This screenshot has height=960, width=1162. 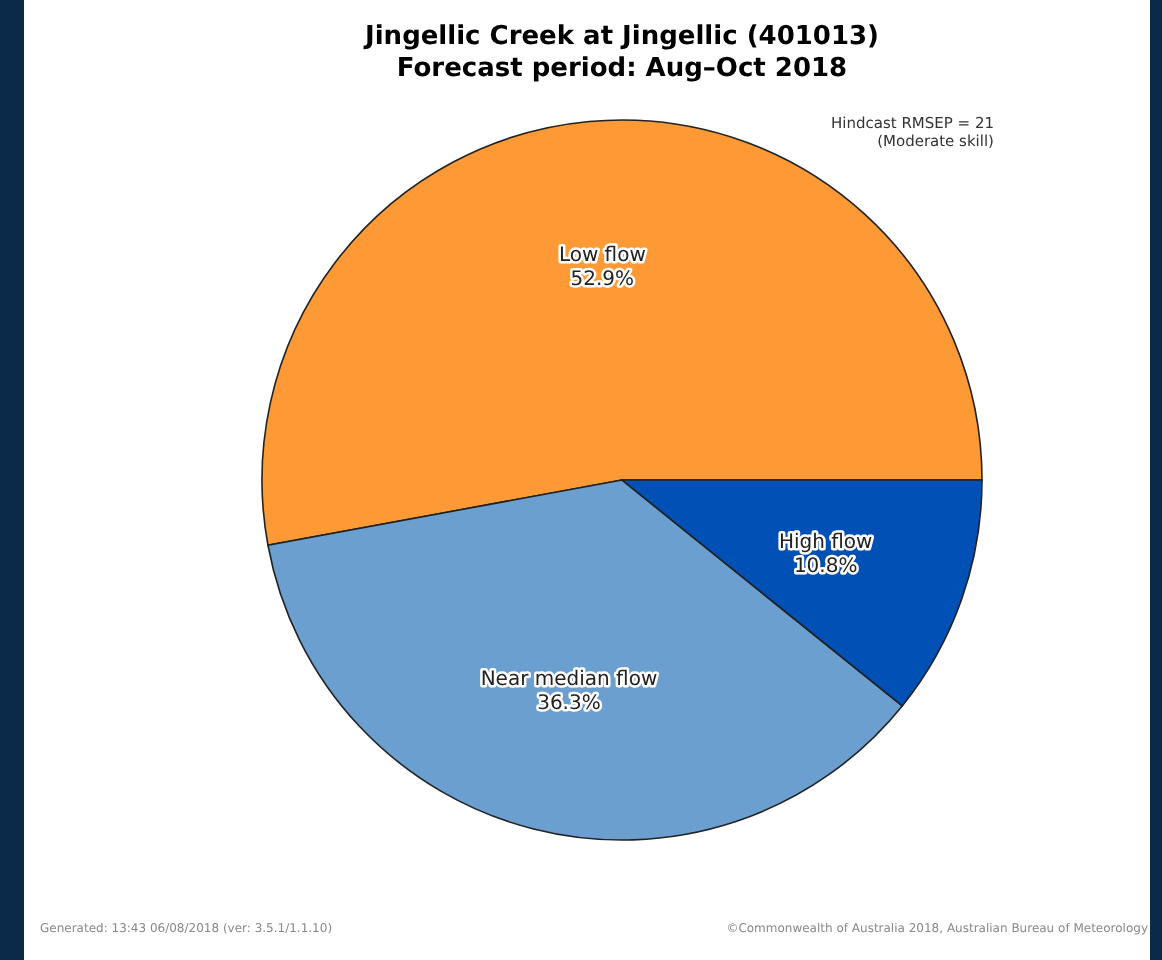 I want to click on slice-label: Near median flow, so click(x=569, y=680).